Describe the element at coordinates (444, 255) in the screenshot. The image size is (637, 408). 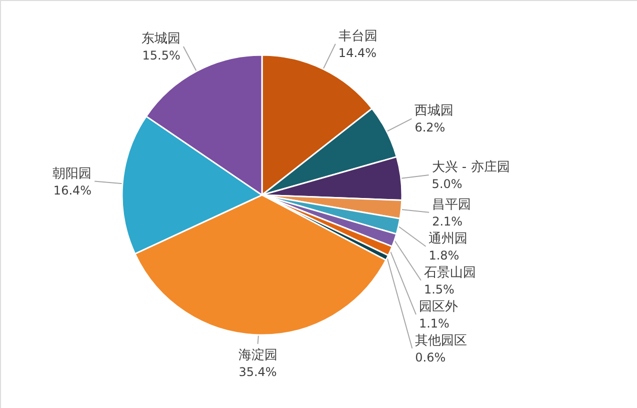
I see `data-label: 1.8%` at that location.